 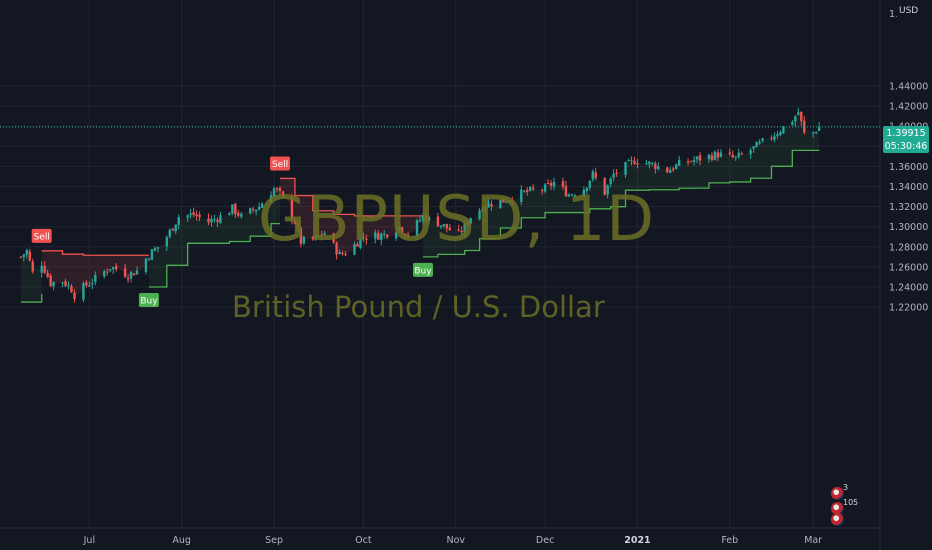 I want to click on current-price-tag: 1.39915 05:30:46, so click(x=906, y=139).